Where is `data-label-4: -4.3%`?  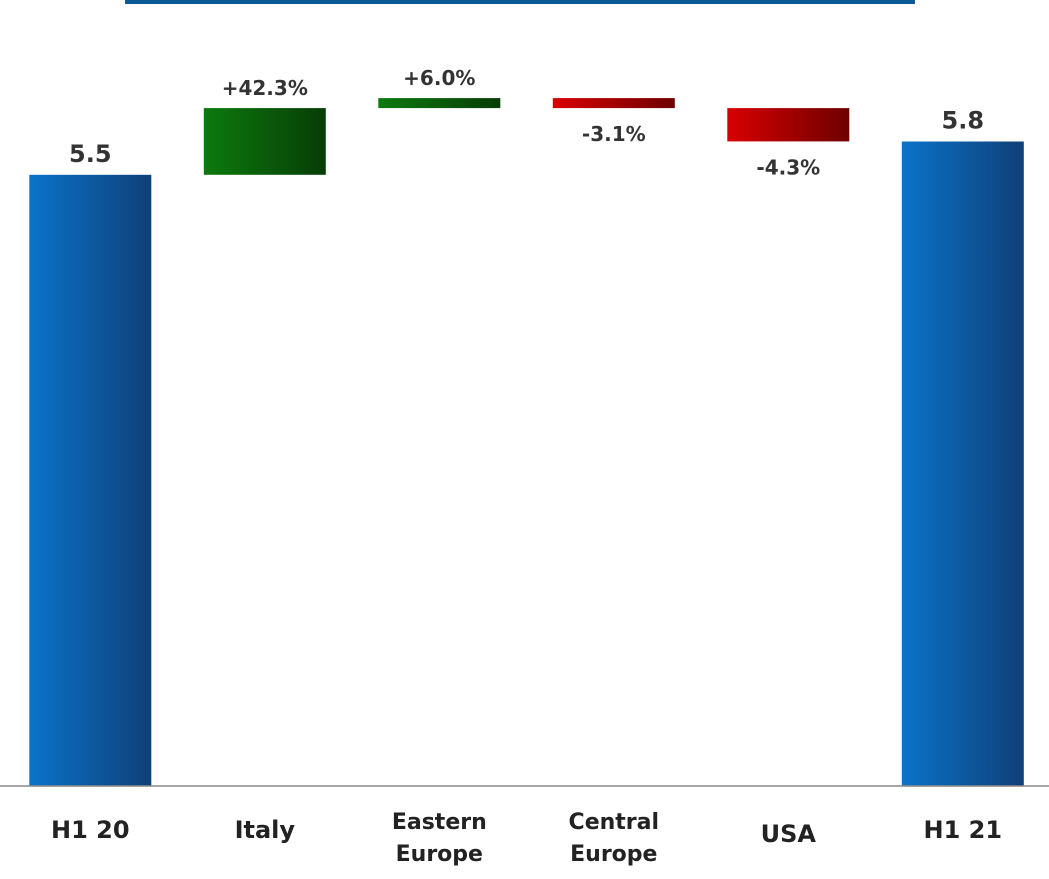 data-label-4: -4.3% is located at coordinates (788, 168).